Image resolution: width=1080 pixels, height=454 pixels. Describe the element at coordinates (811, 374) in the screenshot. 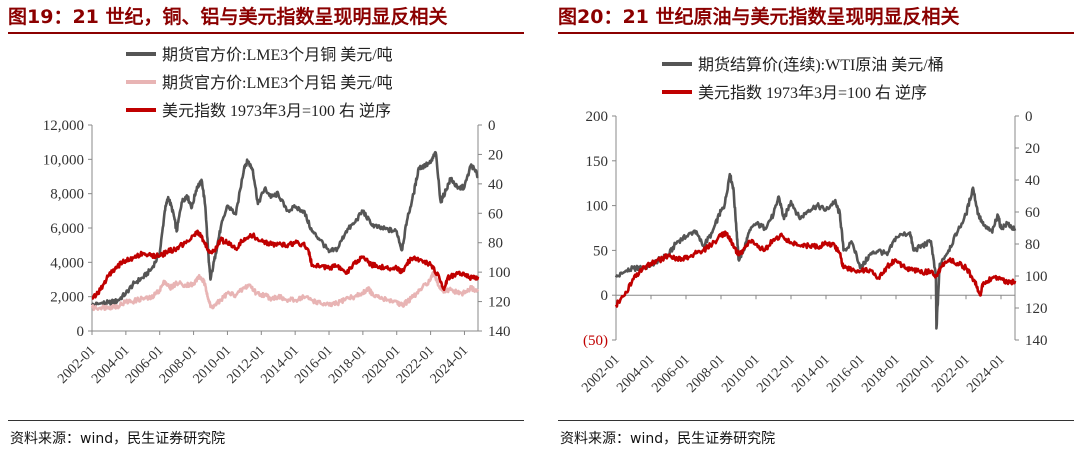

I see `x-tick-label: 2014-01` at that location.